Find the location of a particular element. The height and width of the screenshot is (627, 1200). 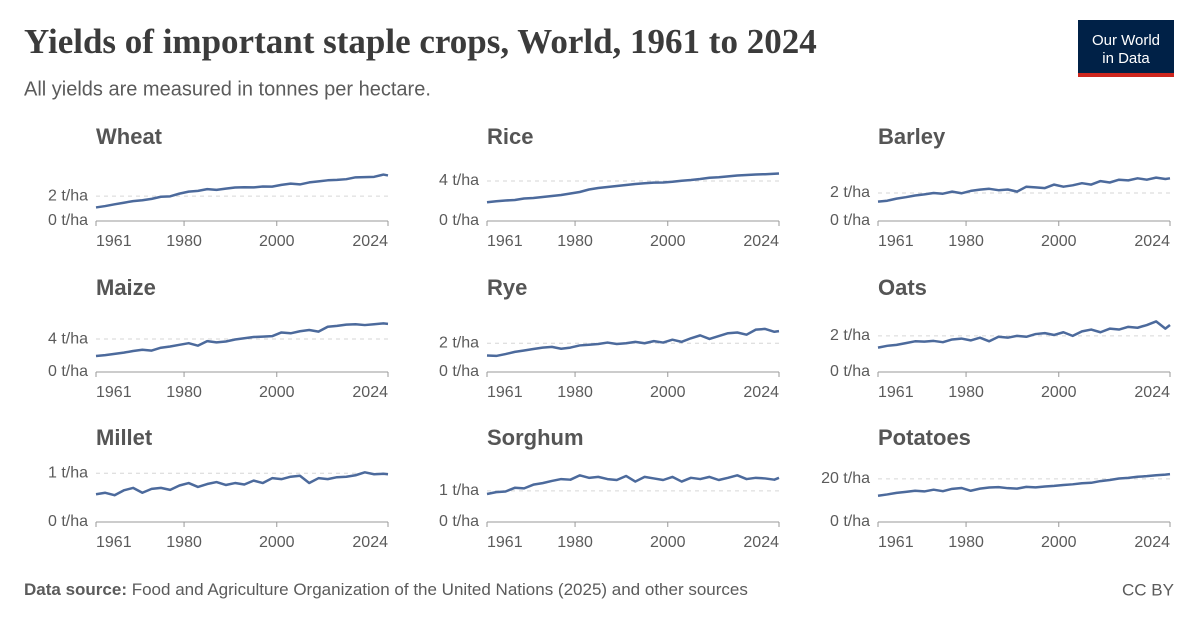

logo-box is located at coordinates (1126, 48).